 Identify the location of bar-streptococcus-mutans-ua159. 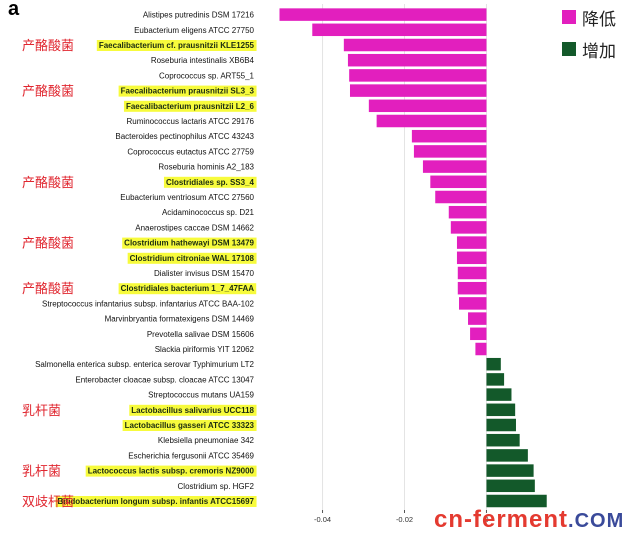
(499, 394).